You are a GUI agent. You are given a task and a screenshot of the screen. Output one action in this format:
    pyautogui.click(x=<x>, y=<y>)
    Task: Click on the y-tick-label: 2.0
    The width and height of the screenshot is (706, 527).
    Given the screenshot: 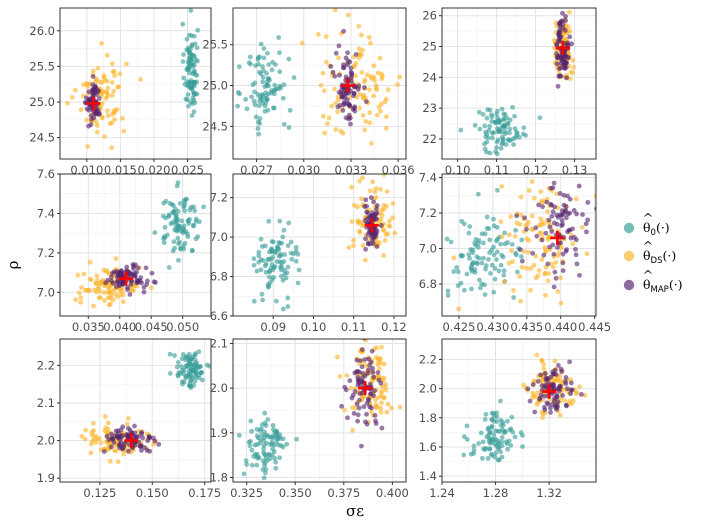 What is the action you would take?
    pyautogui.click(x=428, y=389)
    